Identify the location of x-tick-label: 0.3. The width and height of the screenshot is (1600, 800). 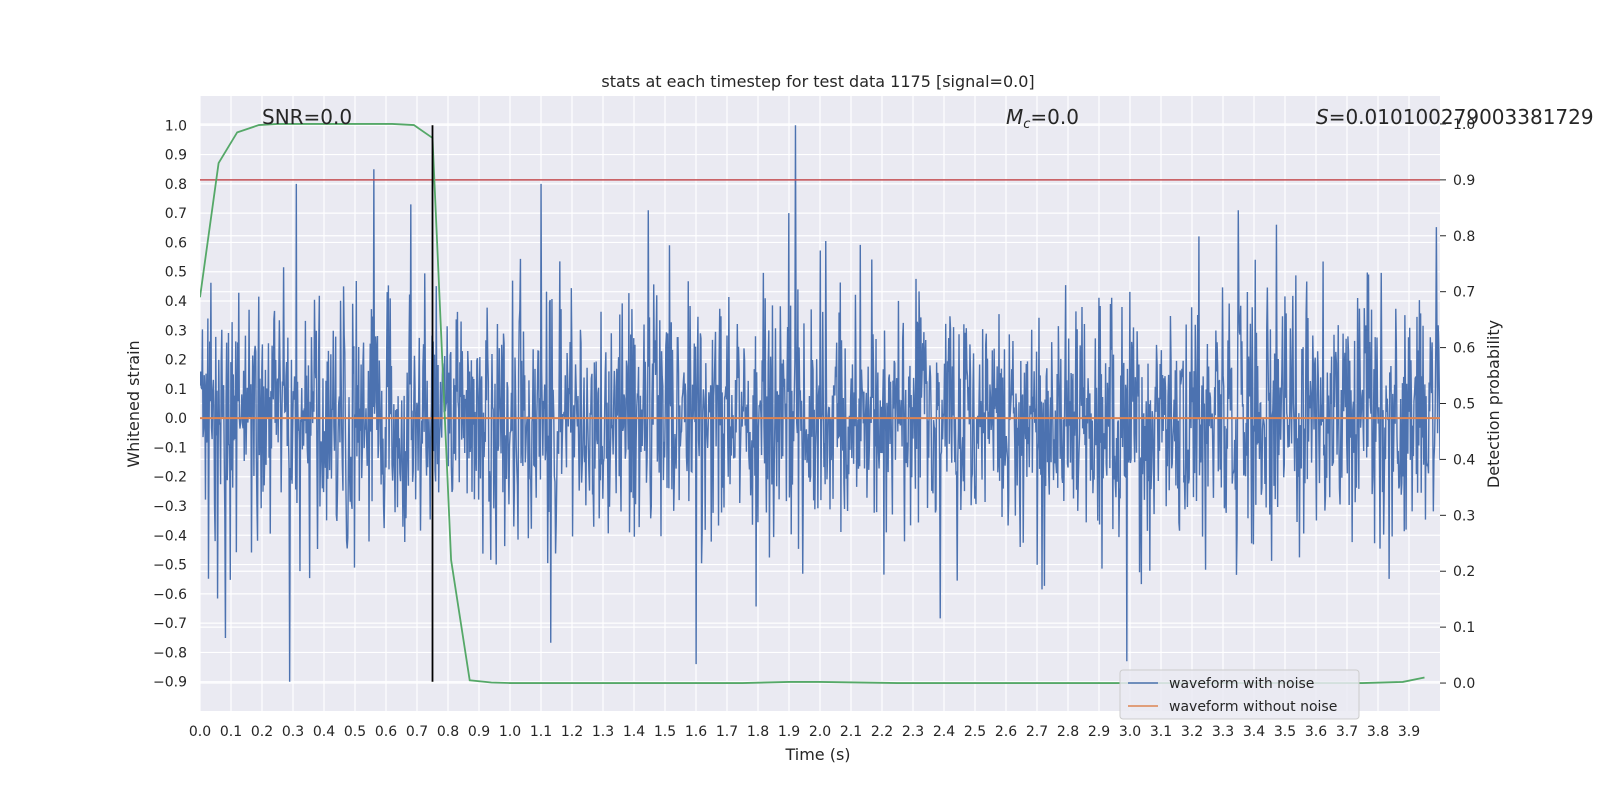
(293, 732).